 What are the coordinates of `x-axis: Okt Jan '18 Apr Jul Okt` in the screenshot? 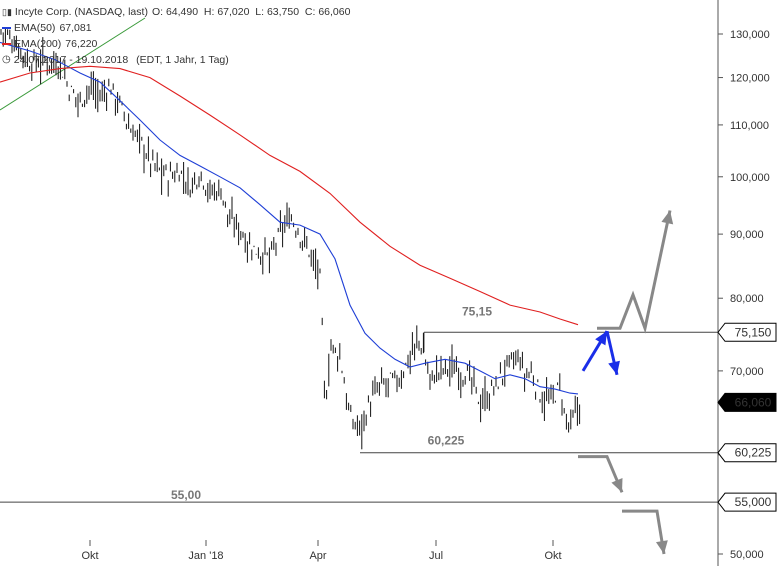 It's located at (321, 551).